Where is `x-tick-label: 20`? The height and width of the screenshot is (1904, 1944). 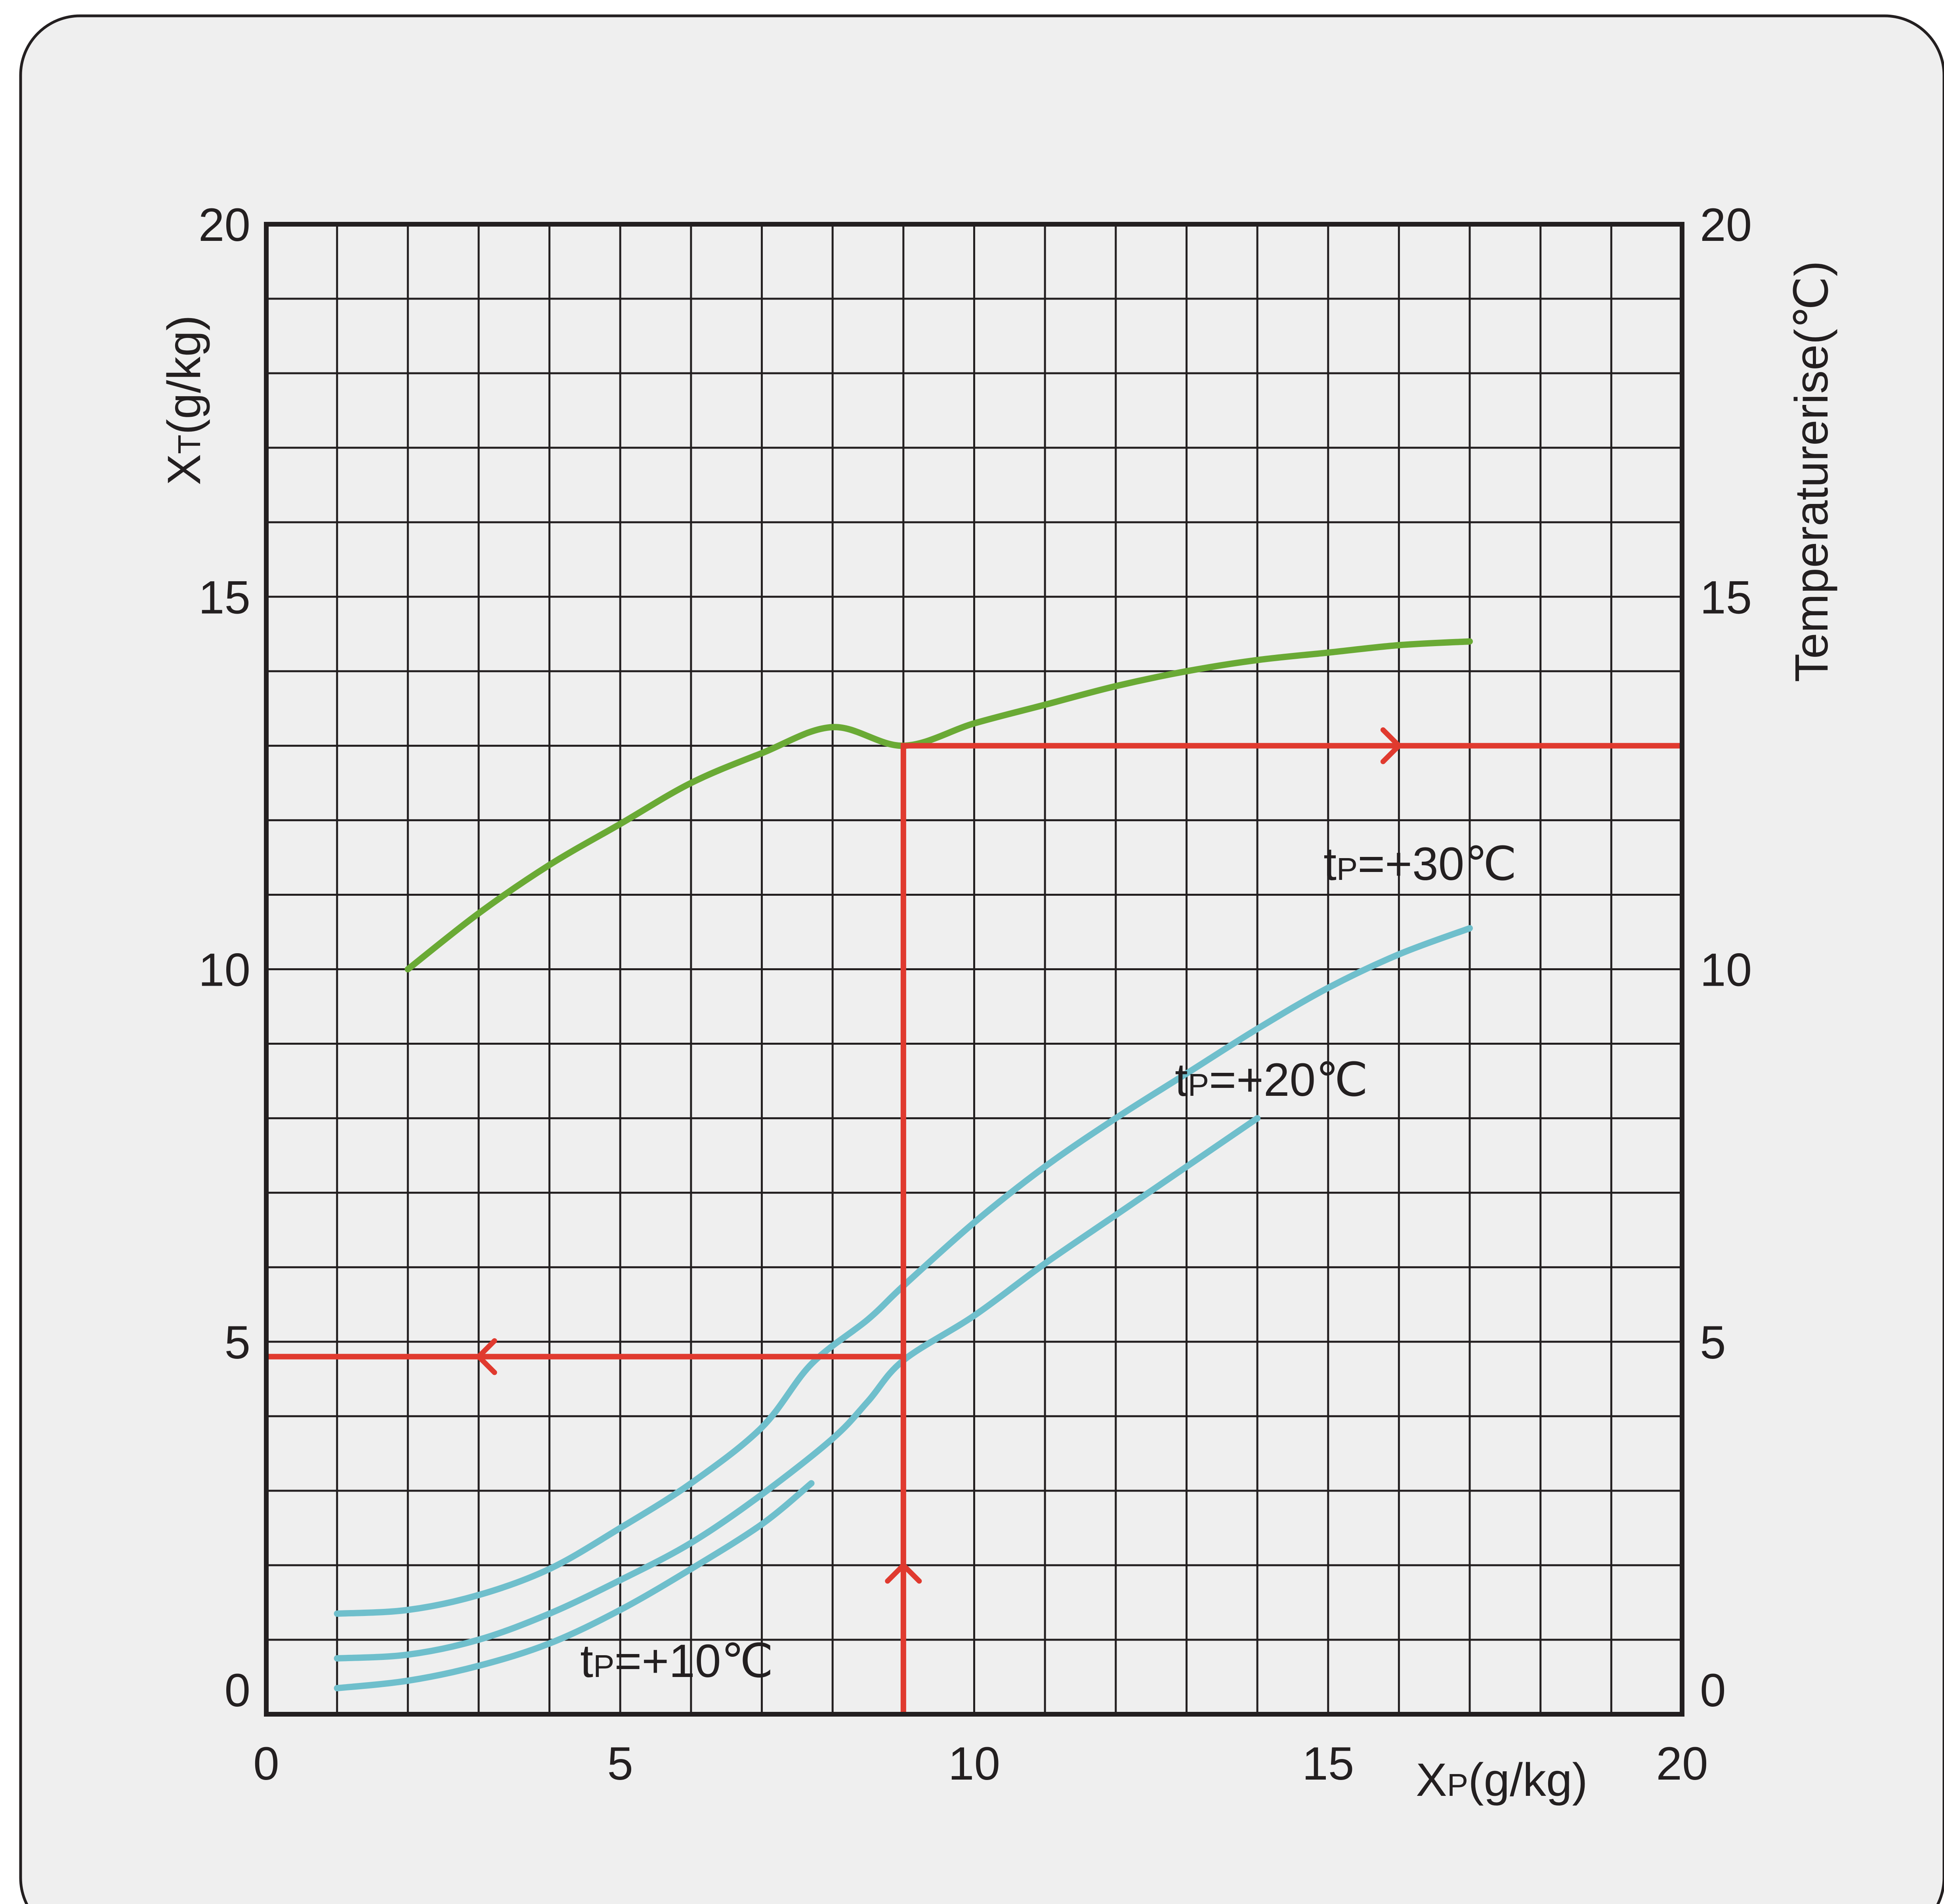 x-tick-label: 20 is located at coordinates (1682, 1764).